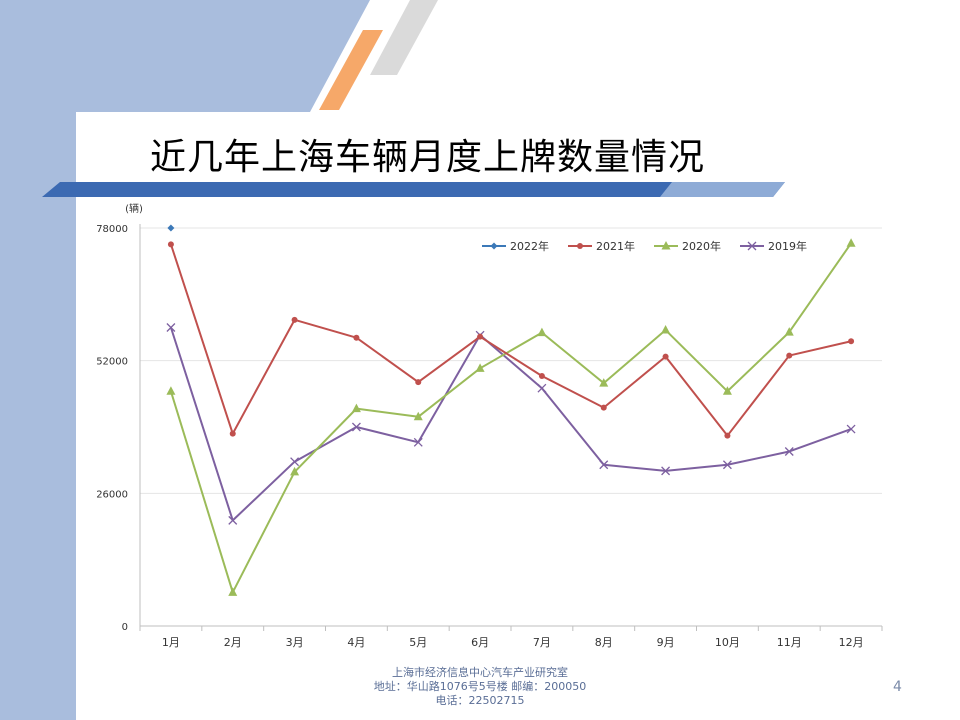  I want to click on footer-phone: 电话：22502715, so click(480, 700).